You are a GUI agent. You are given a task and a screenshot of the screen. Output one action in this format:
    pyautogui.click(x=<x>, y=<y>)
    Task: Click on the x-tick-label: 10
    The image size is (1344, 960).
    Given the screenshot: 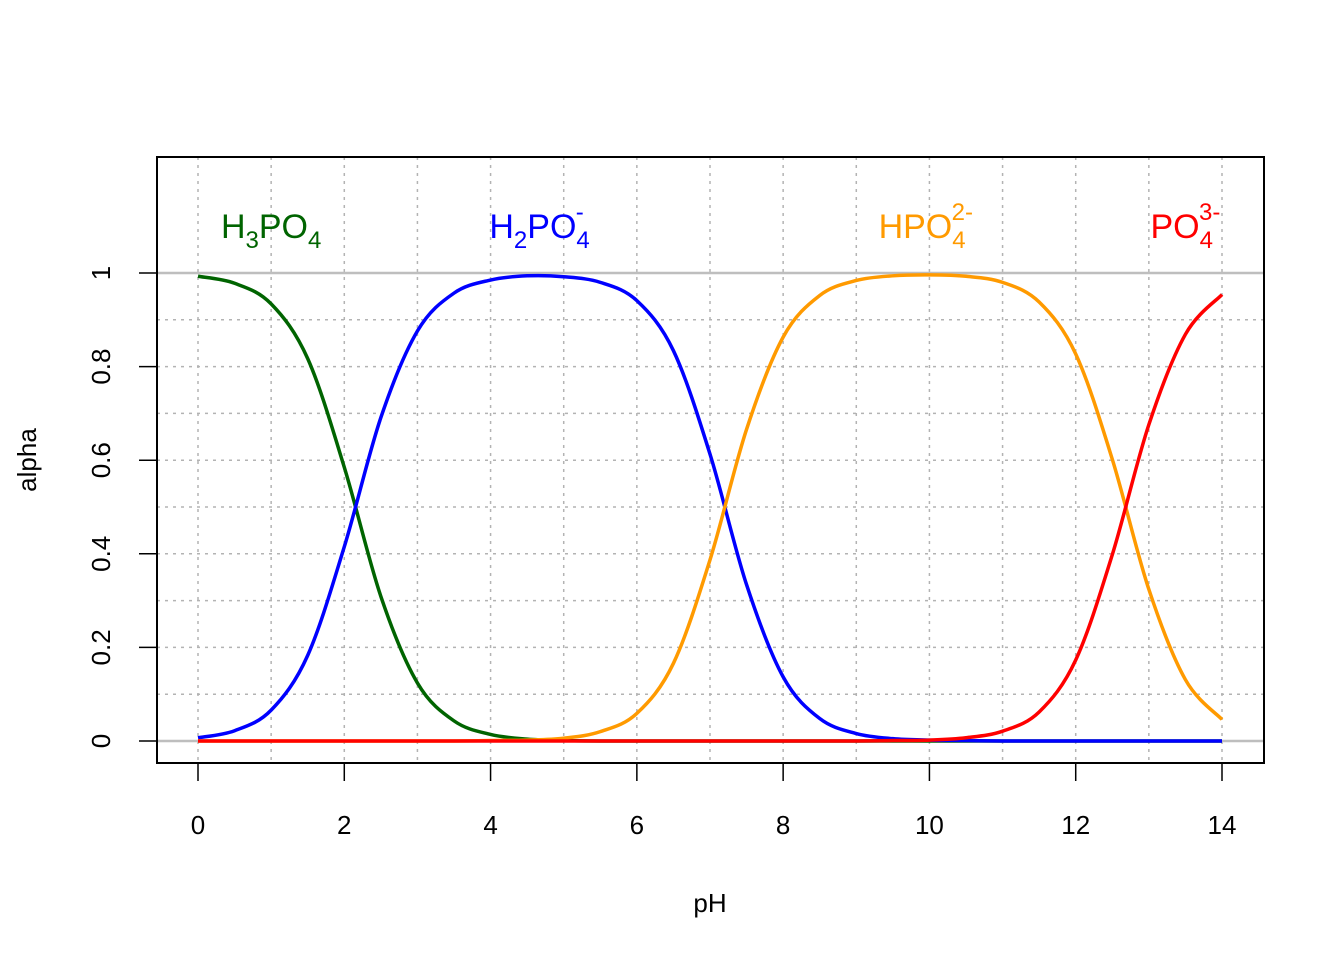 What is the action you would take?
    pyautogui.click(x=929, y=825)
    